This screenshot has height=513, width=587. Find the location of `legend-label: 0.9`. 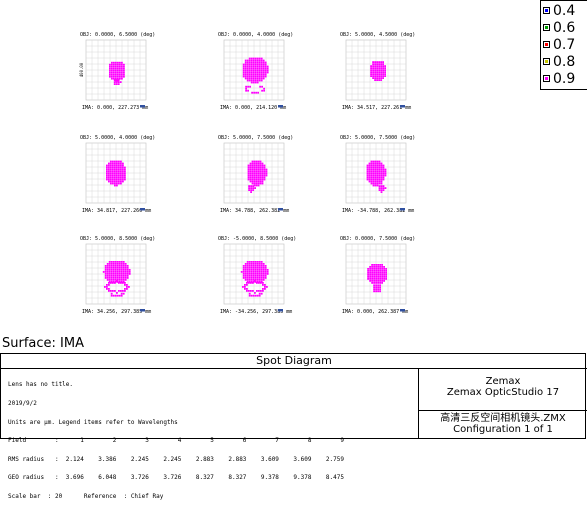

legend-label: 0.9 is located at coordinates (564, 78).